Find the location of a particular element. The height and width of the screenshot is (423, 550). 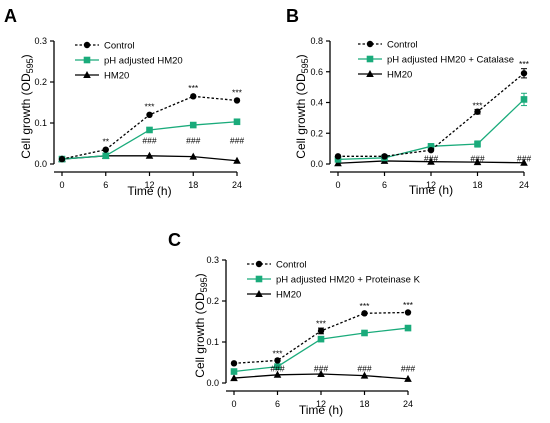

panel-letter: B is located at coordinates (292, 16).